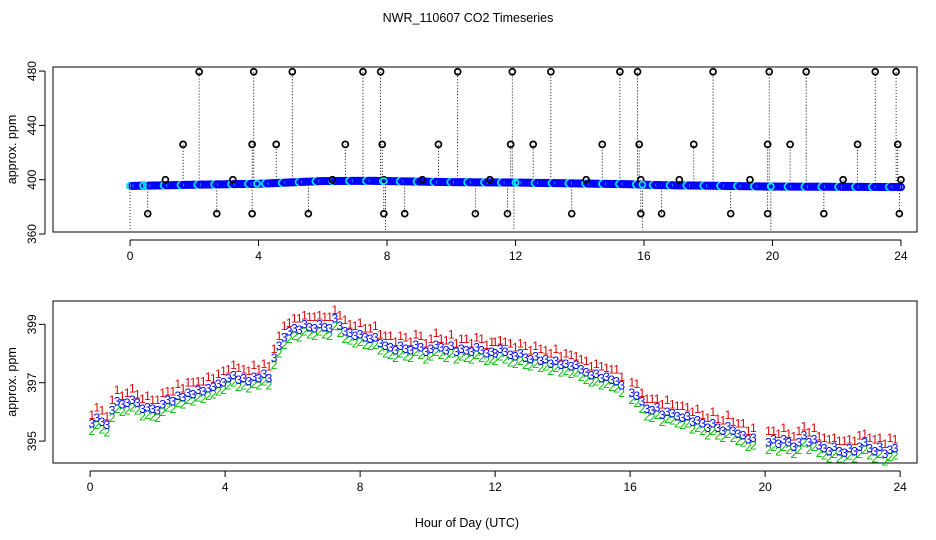  What do you see at coordinates (360, 487) in the screenshot?
I see `bottom-x-tick-label: 8` at bounding box center [360, 487].